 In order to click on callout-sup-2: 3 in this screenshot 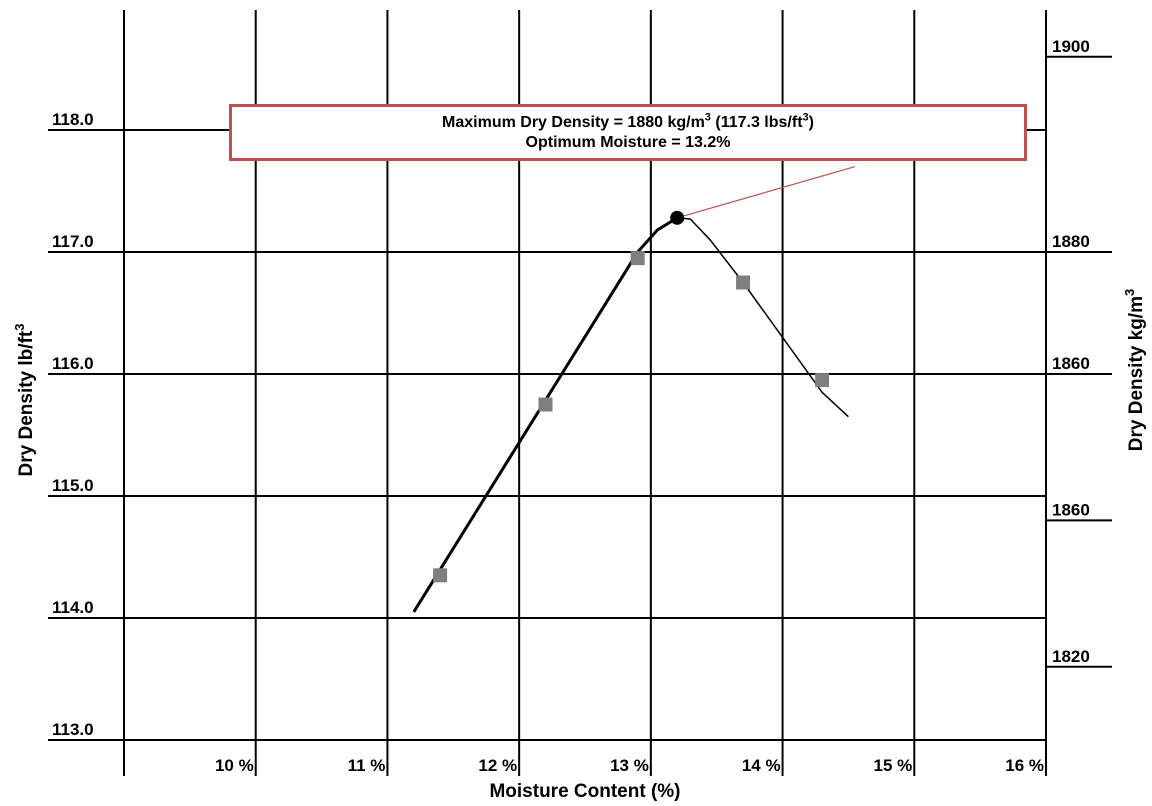, I will do `click(805, 117)`.